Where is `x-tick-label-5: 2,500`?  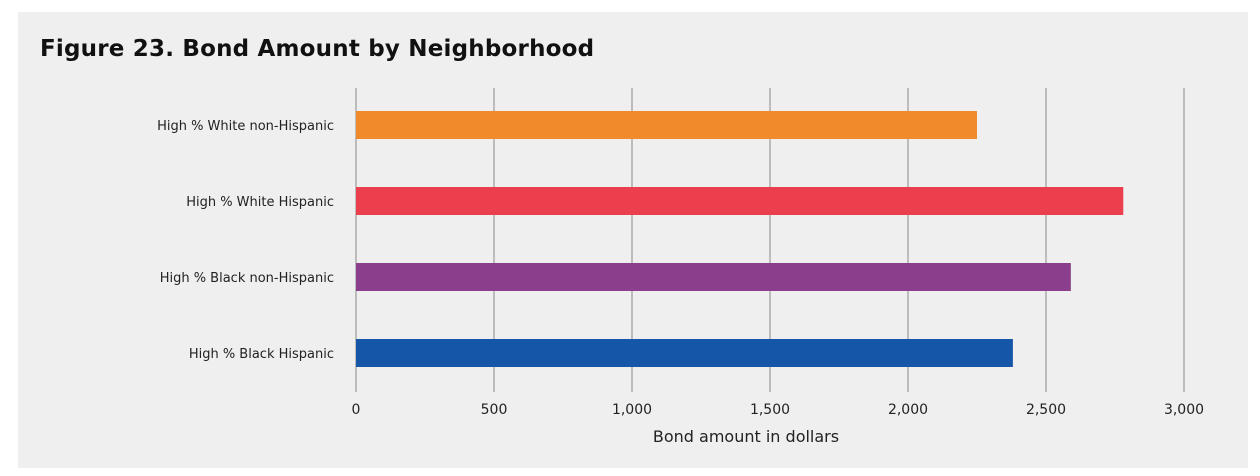
x-tick-label-5: 2,500 is located at coordinates (1046, 410).